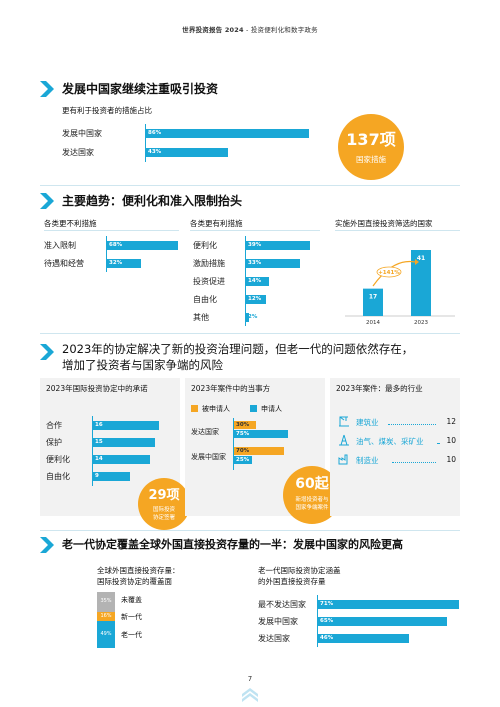  What do you see at coordinates (250, 695) in the screenshot?
I see `chevron-up-icon` at bounding box center [250, 695].